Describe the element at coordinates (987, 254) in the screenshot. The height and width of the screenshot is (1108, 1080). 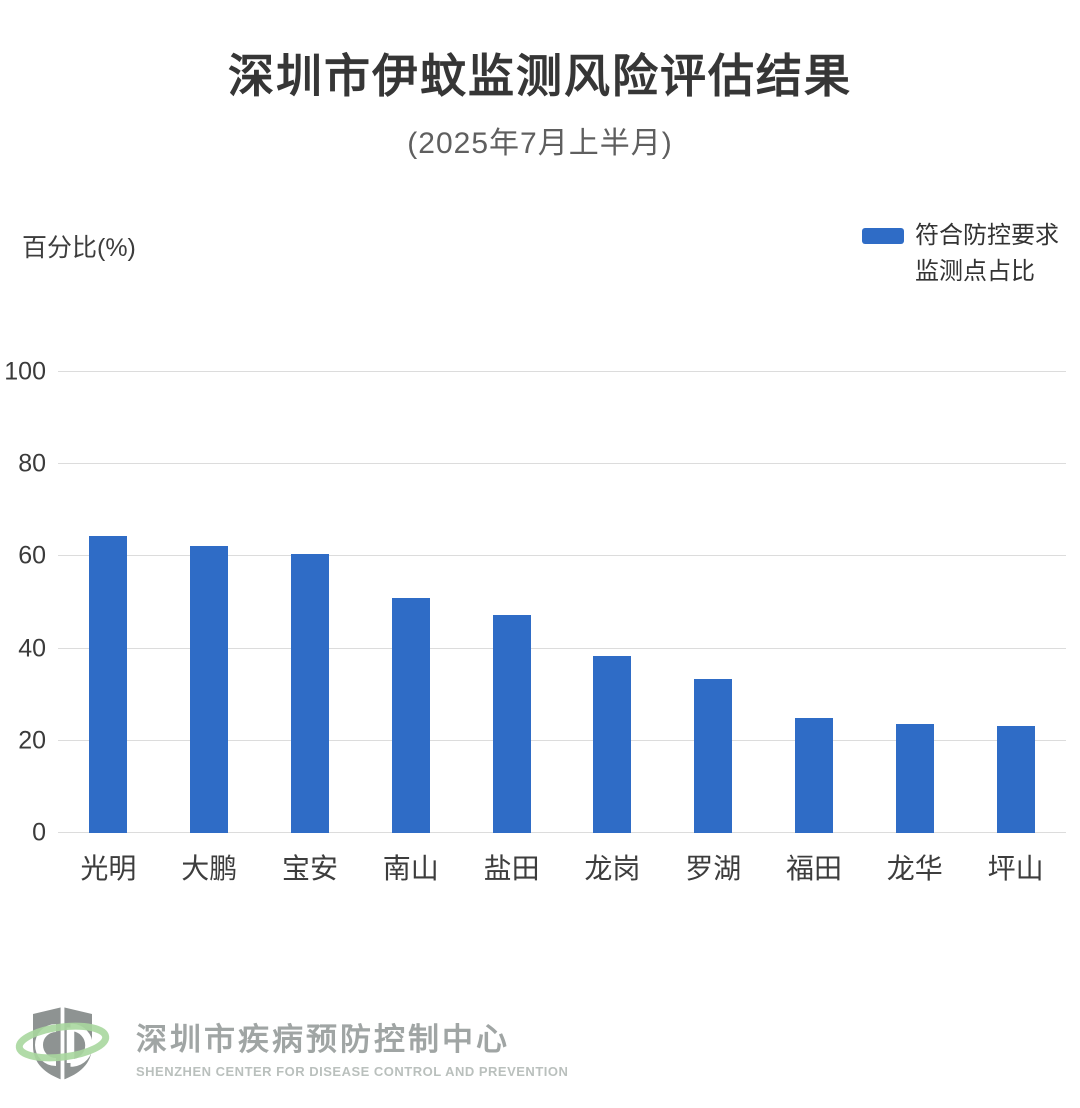
I see `legend-label: 符合防控要求 监测点占比` at that location.